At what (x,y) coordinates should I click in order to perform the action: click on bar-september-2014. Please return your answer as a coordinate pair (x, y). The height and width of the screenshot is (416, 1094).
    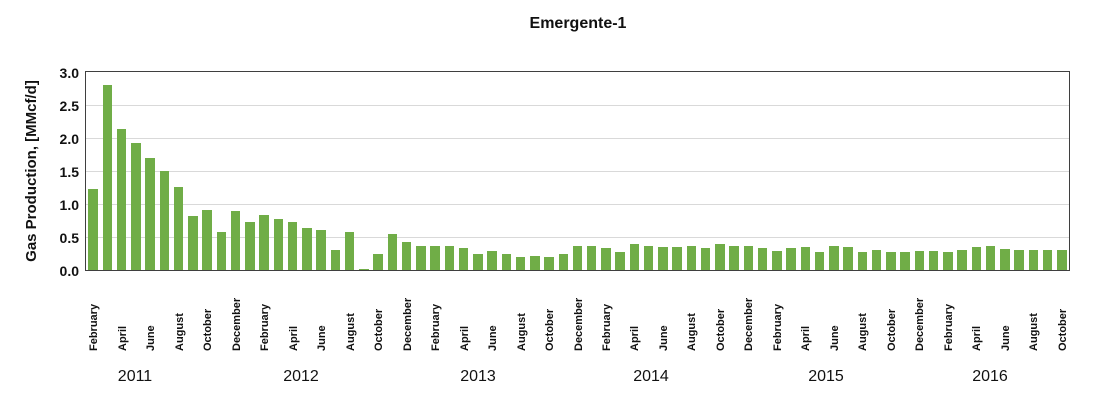
    Looking at the image, I should click on (705, 259).